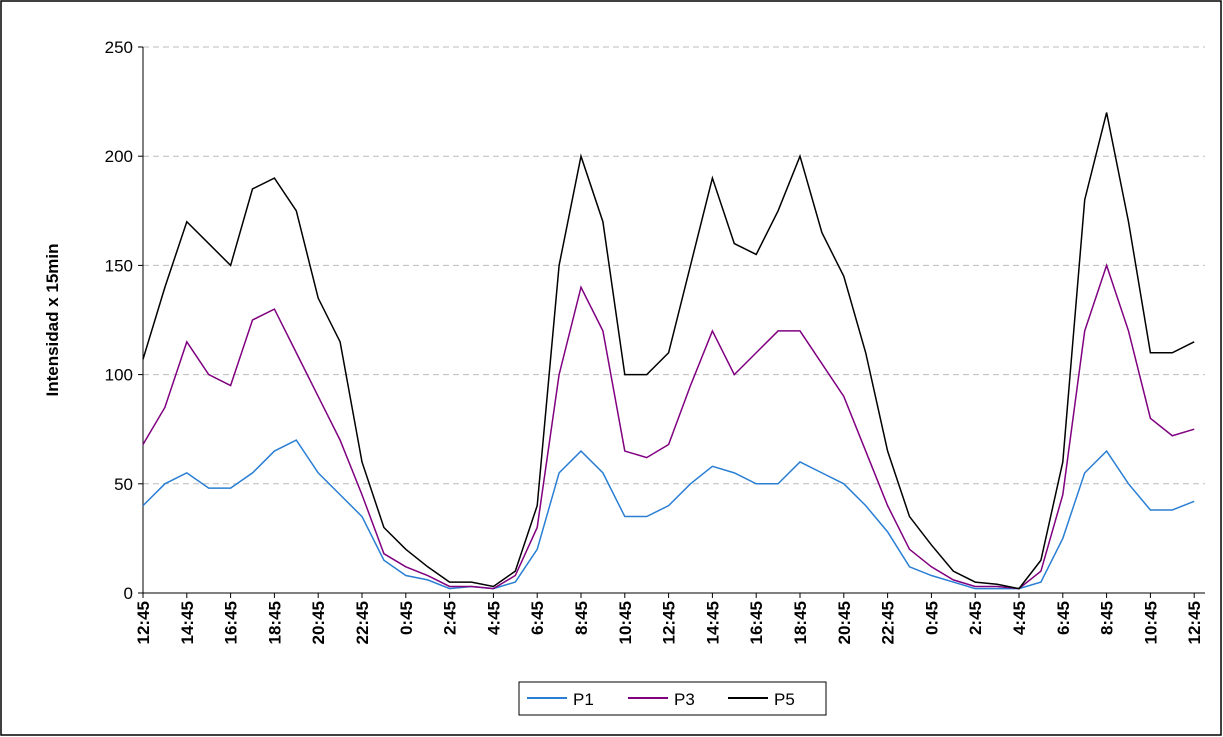  Describe the element at coordinates (119, 156) in the screenshot. I see `y-tick-label: 200` at that location.